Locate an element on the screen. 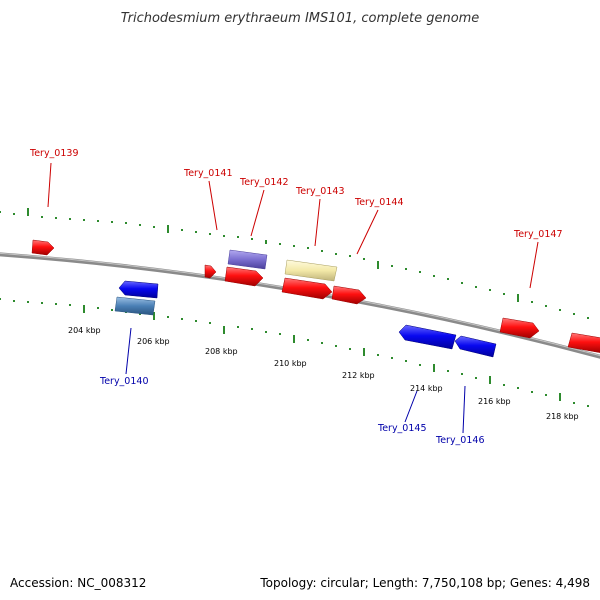 This screenshot has height=600, width=600. scale-label-210kbp: 210 kbp is located at coordinates (290, 363).